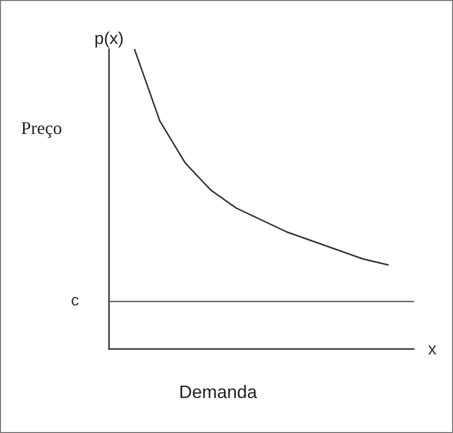 The image size is (453, 433). What do you see at coordinates (75, 301) in the screenshot?
I see `ref-line-label: c` at bounding box center [75, 301].